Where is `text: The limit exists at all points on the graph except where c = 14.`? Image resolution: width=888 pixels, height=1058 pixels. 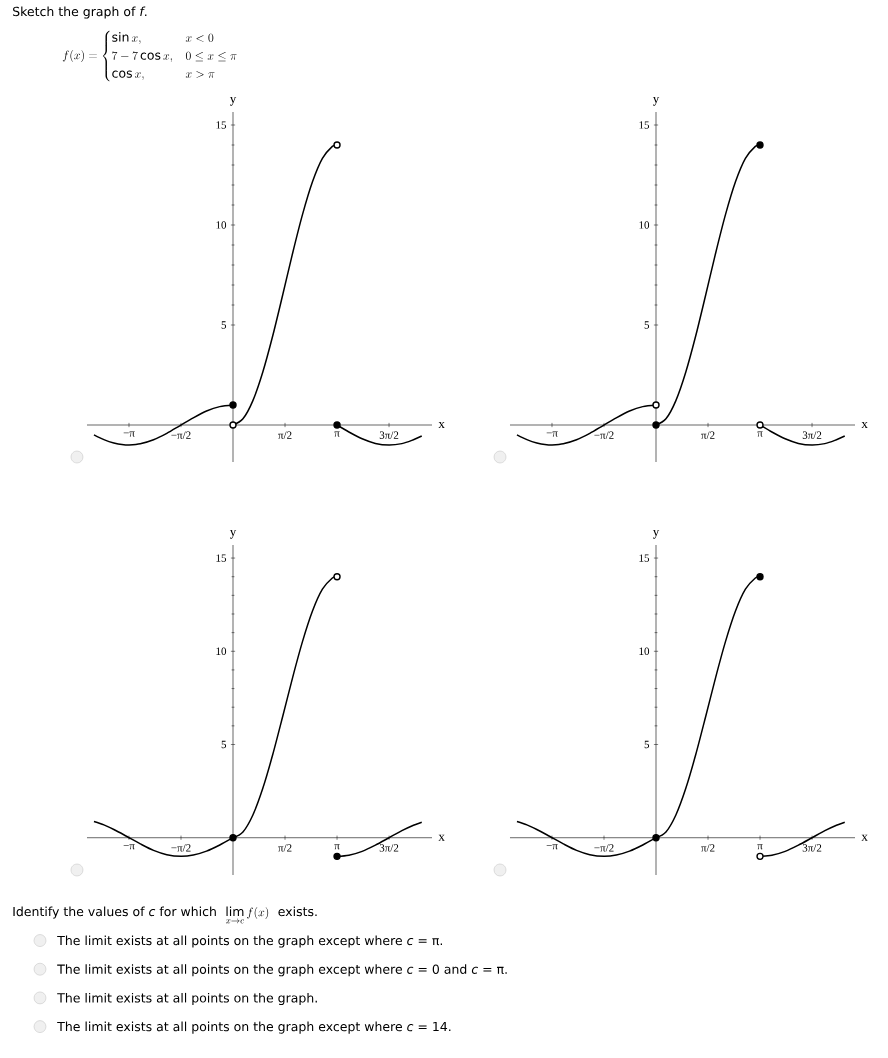 text: The limit exists at all points on the graph except where c = 14. is located at coordinates (254, 1027).